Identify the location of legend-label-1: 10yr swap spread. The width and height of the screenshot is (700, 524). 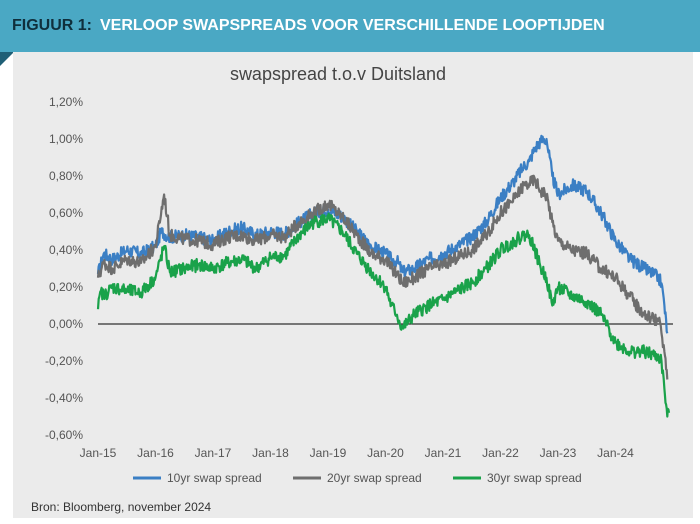
(214, 478).